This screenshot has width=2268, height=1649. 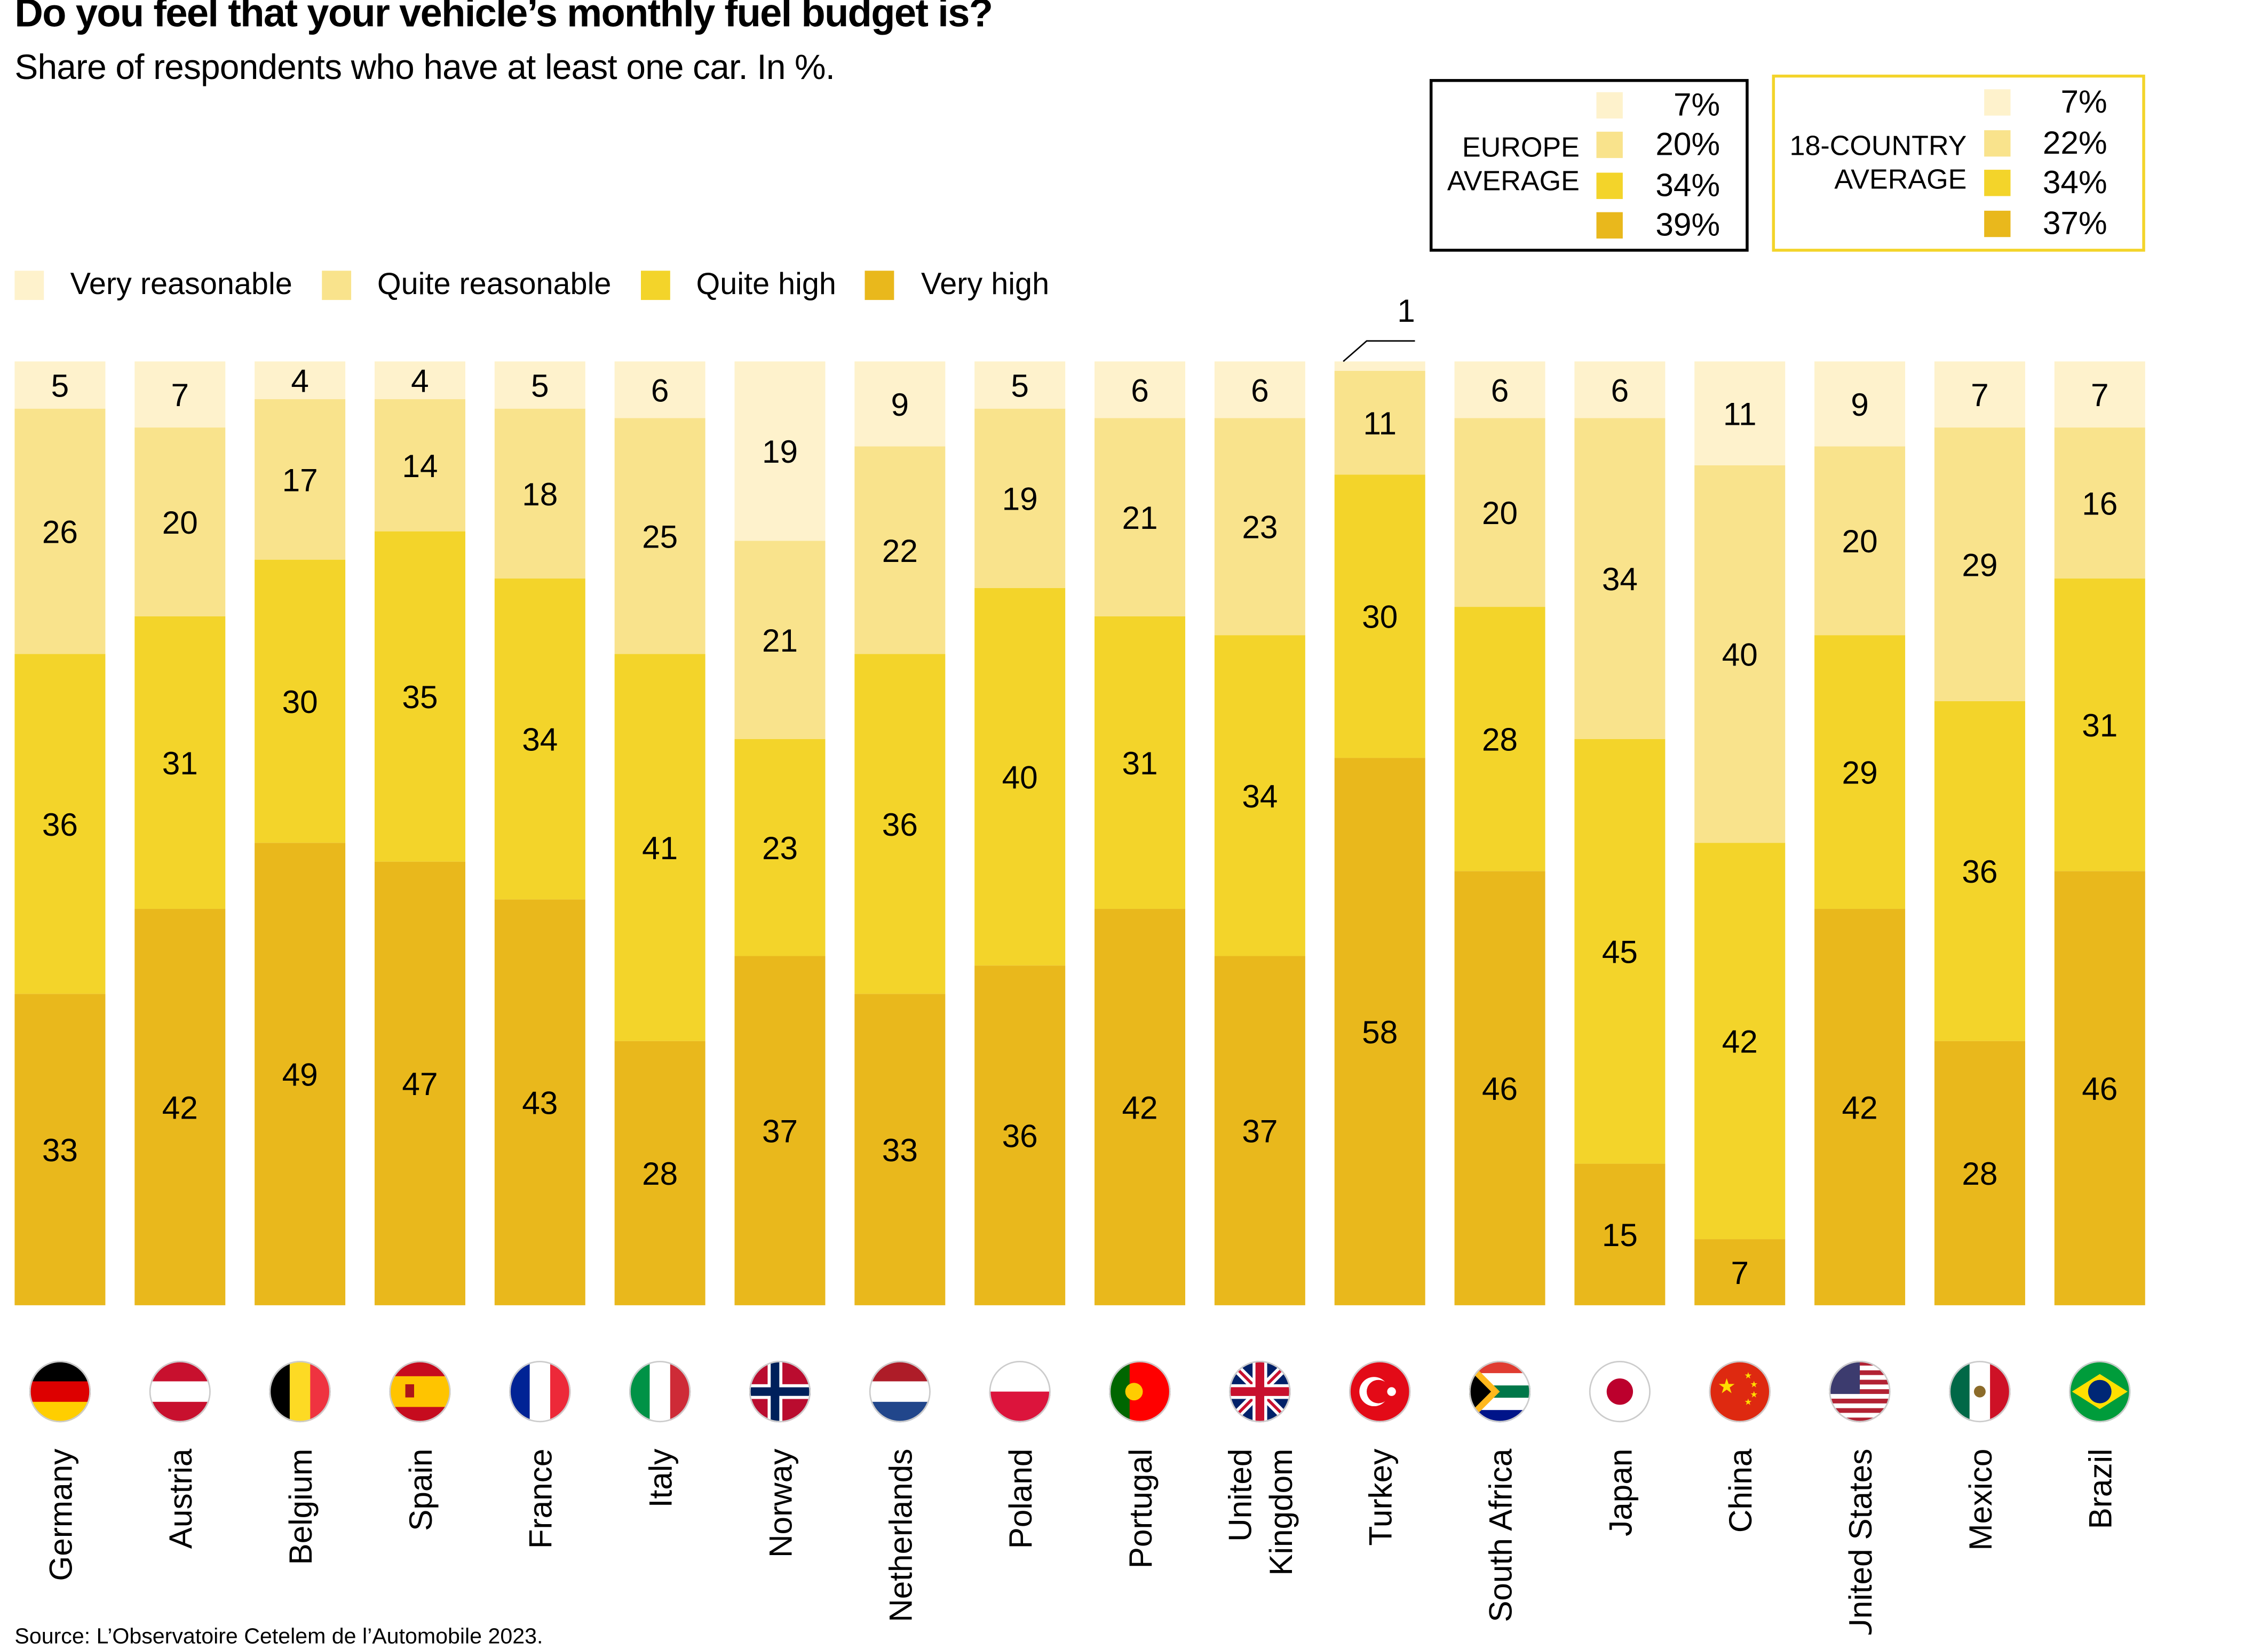 What do you see at coordinates (1260, 527) in the screenshot?
I see `data-label: 23` at bounding box center [1260, 527].